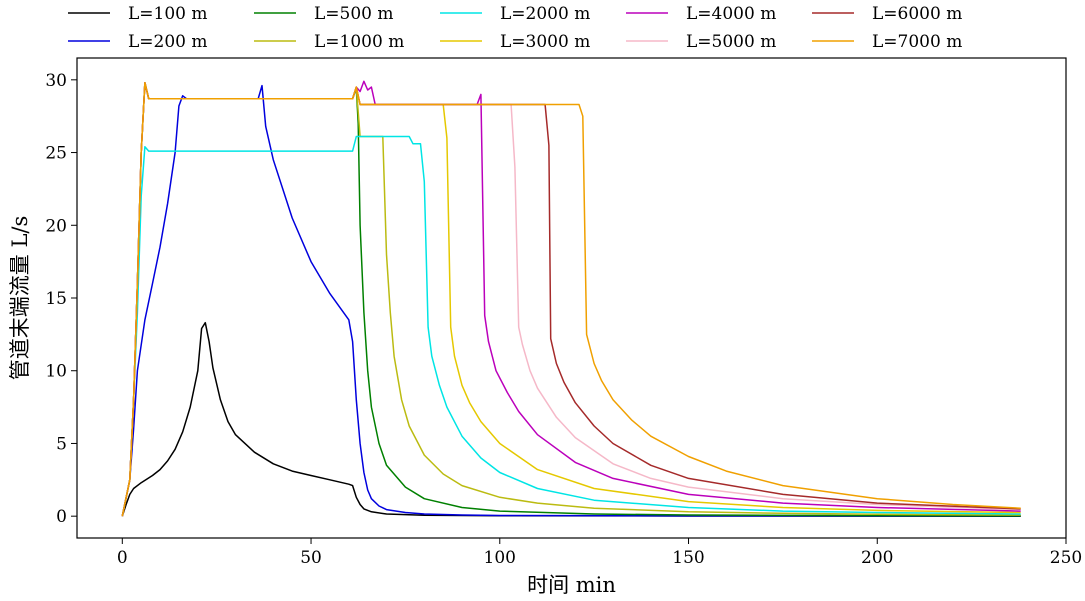 The image size is (1085, 601). Describe the element at coordinates (1066, 558) in the screenshot. I see `x-tick-label-5: 250` at that location.